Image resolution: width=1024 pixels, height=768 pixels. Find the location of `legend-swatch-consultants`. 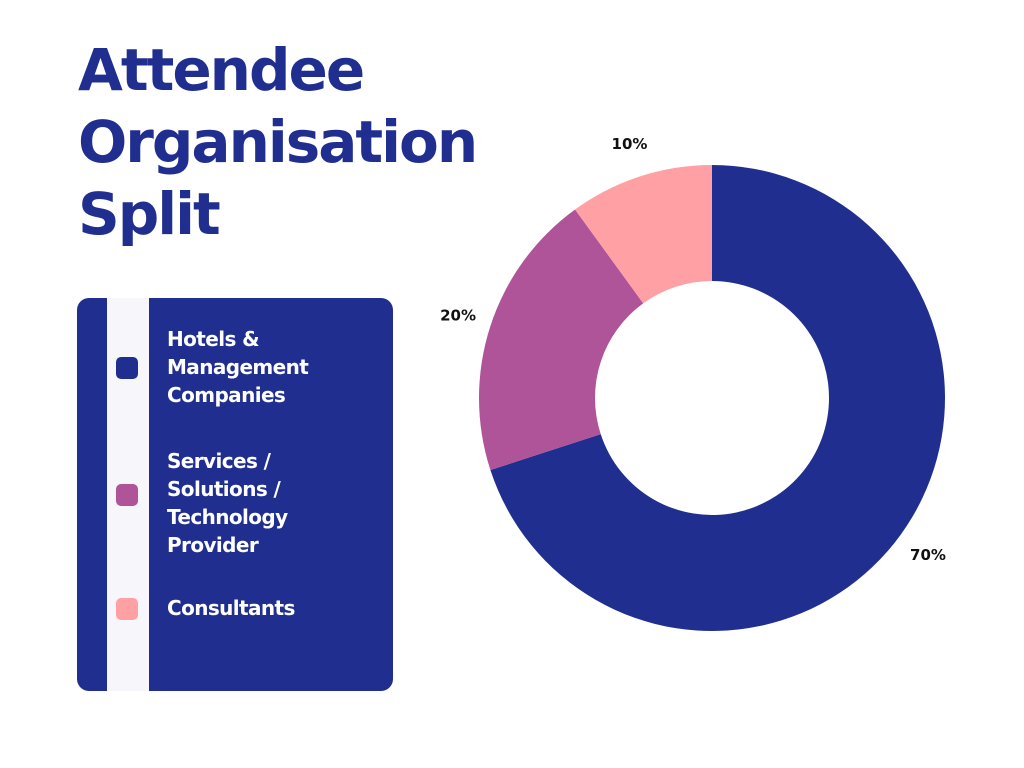

legend-swatch-consultants is located at coordinates (127, 609).